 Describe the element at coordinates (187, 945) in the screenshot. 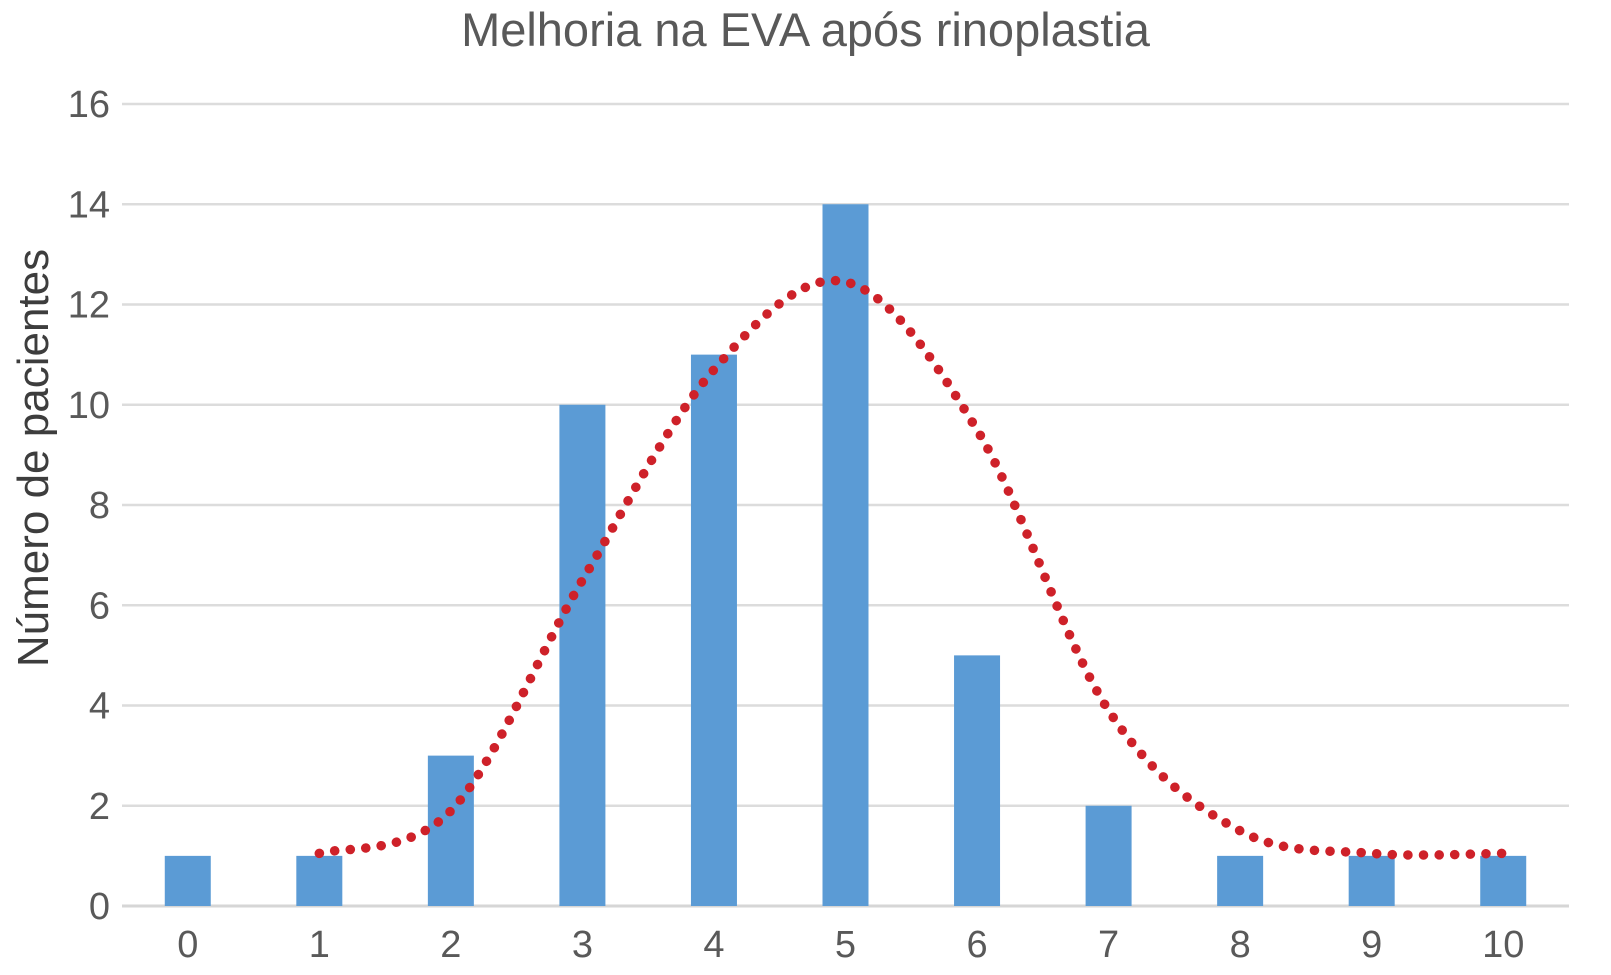

I see `x-tick-label: 0` at that location.